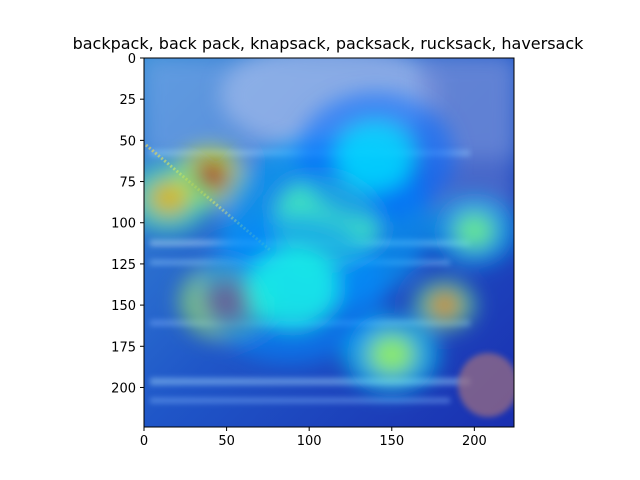 The height and width of the screenshot is (480, 640). Describe the element at coordinates (123, 306) in the screenshot. I see `y-tick-label: 150` at that location.